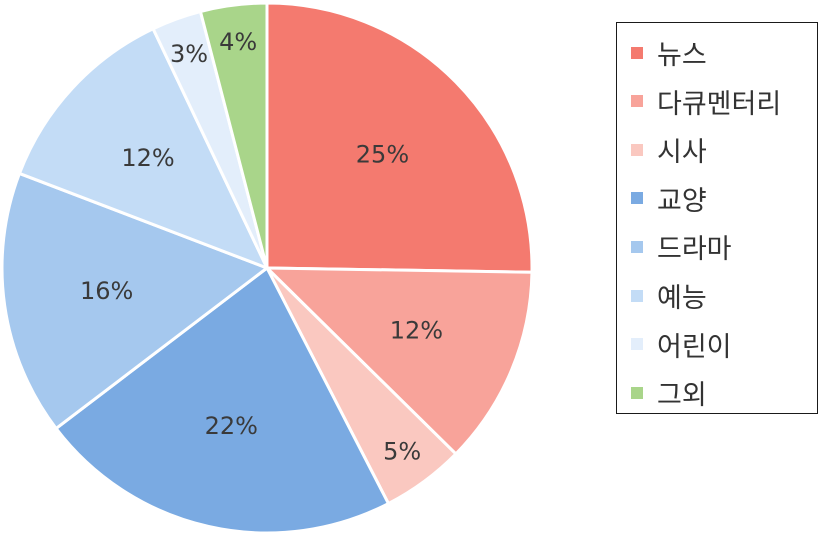  I want to click on legend-item: 뉴스, so click(669, 52).